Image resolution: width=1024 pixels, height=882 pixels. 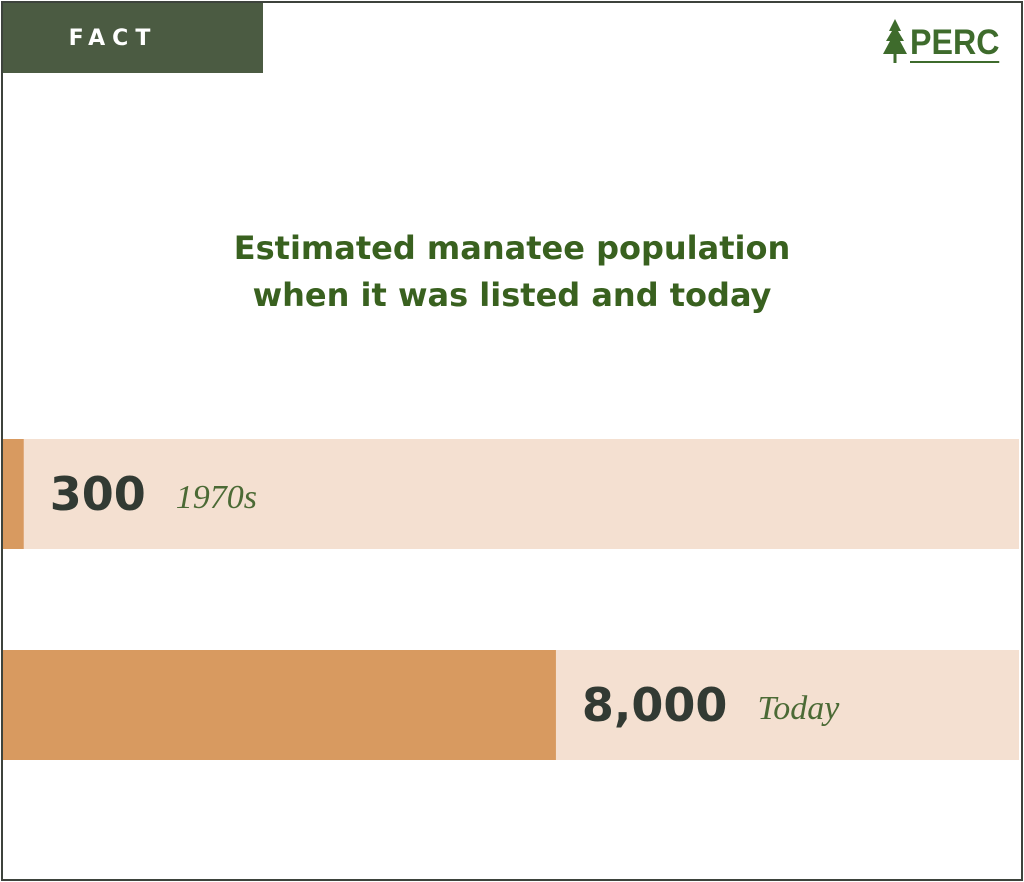 I want to click on chart-title-line-2: when it was listed and today, so click(x=512, y=295).